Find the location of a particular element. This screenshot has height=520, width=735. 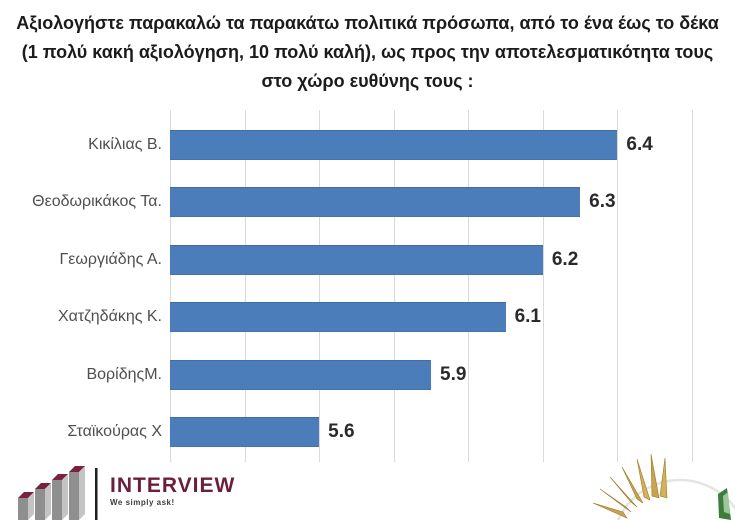

bar-track: 5.9 is located at coordinates (431, 374).